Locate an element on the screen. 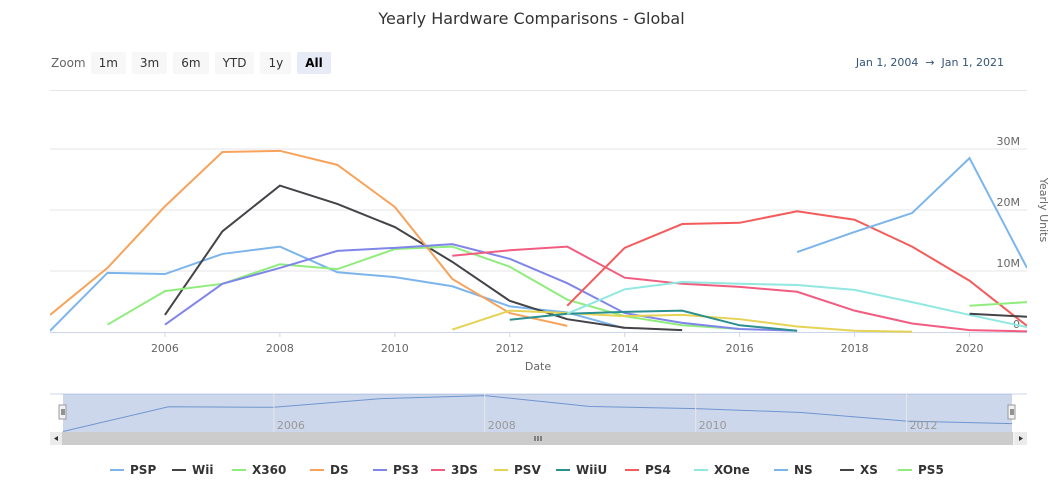  legend-label: PS5 is located at coordinates (931, 470).